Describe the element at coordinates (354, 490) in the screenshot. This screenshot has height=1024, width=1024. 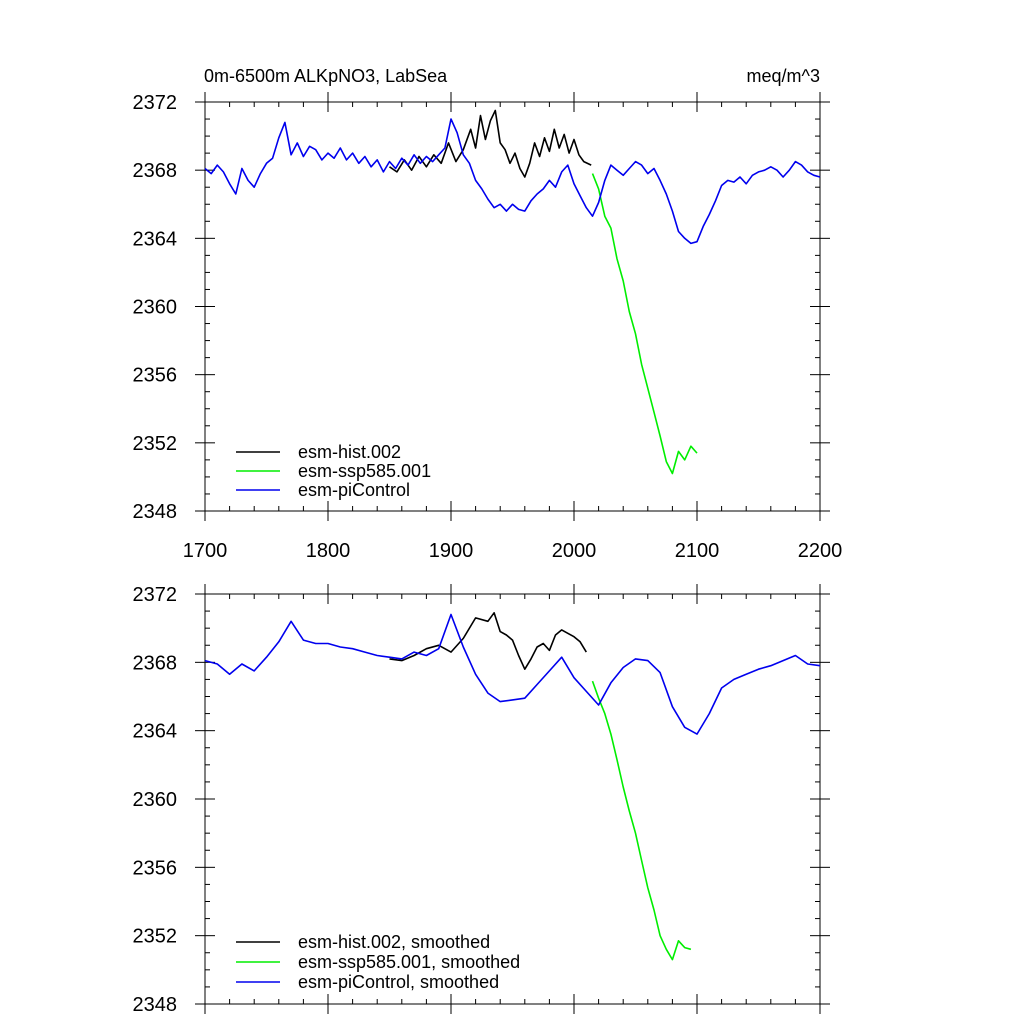
I see `legend-label: esm-piControl` at that location.